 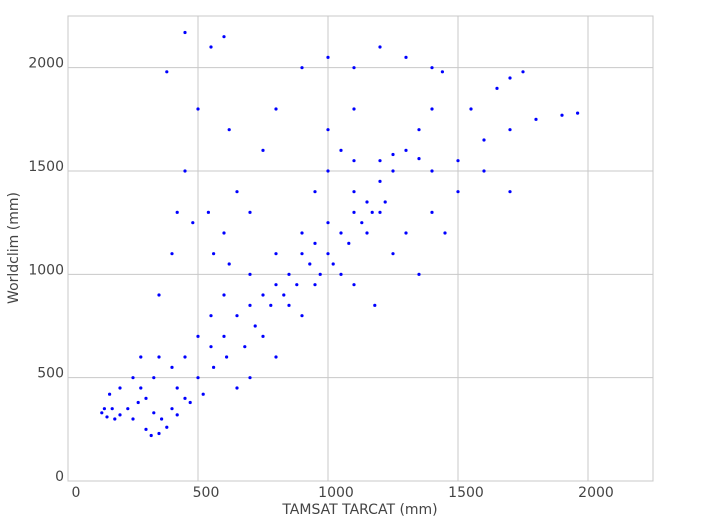 I want to click on x-tick-label: 0, so click(x=76, y=493).